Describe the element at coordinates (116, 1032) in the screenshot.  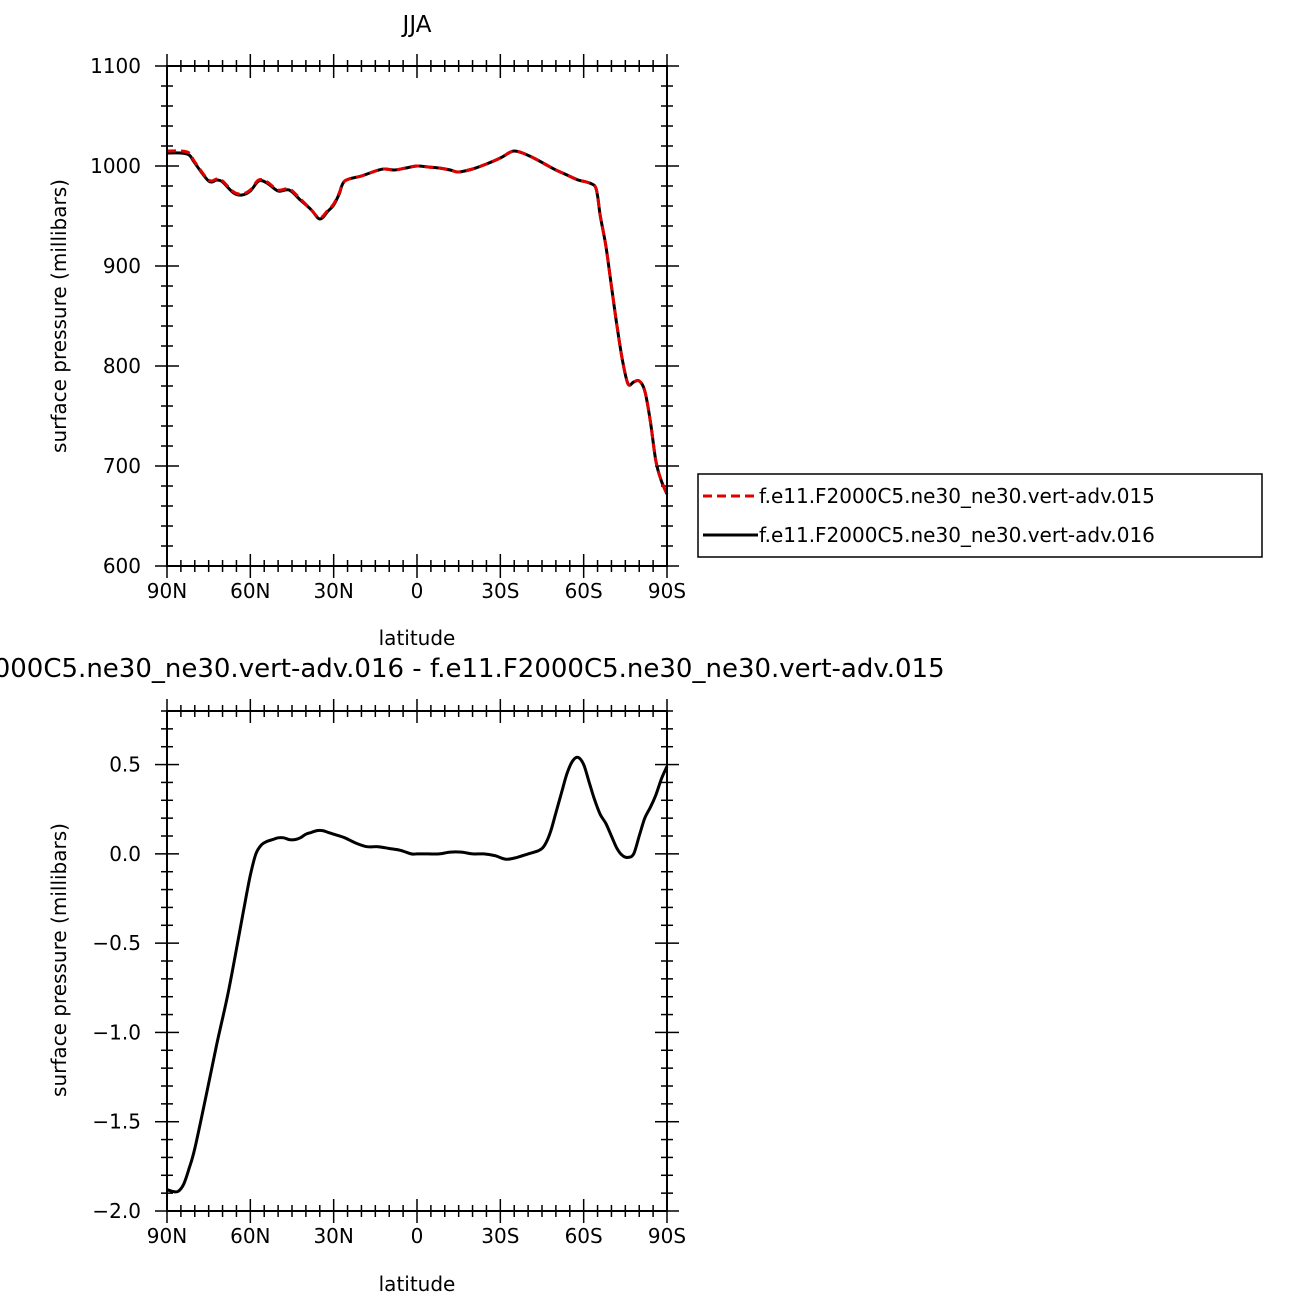
I see `y-tick-label: −1.0` at that location.